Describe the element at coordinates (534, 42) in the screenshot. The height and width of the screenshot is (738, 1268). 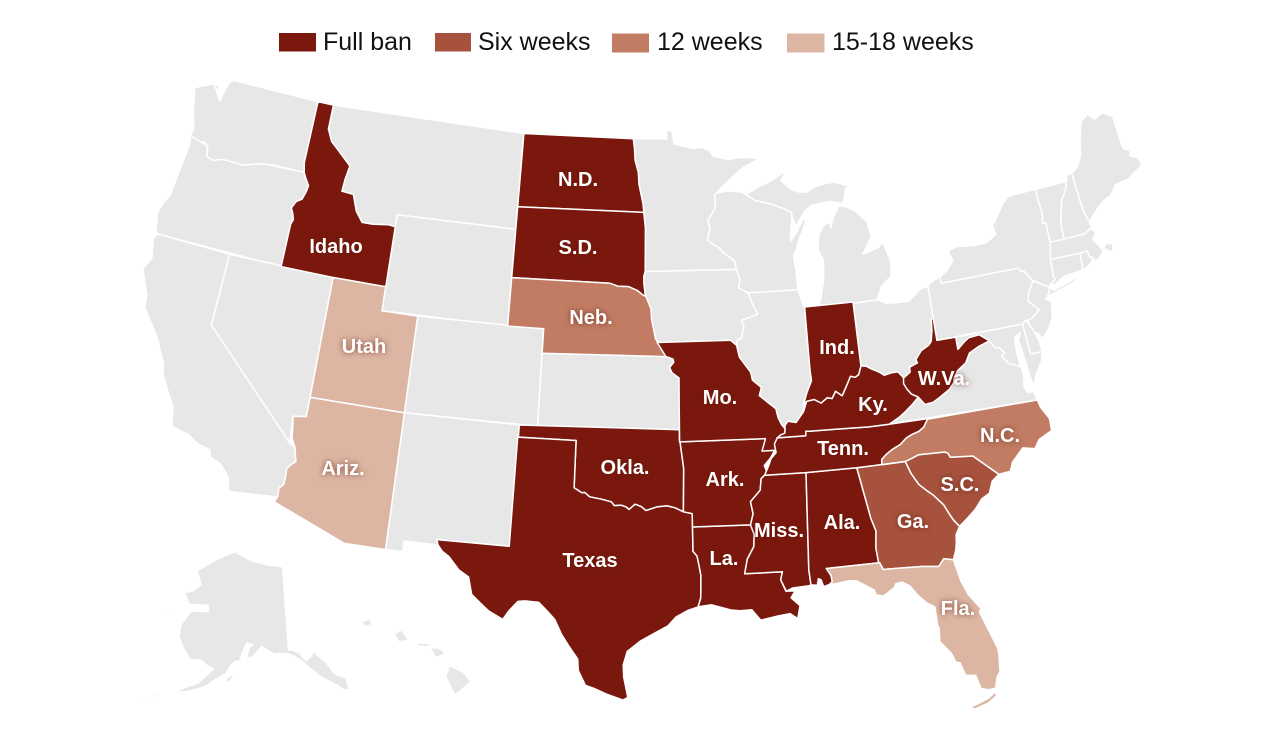
I see `svg-text: Six weeks` at that location.